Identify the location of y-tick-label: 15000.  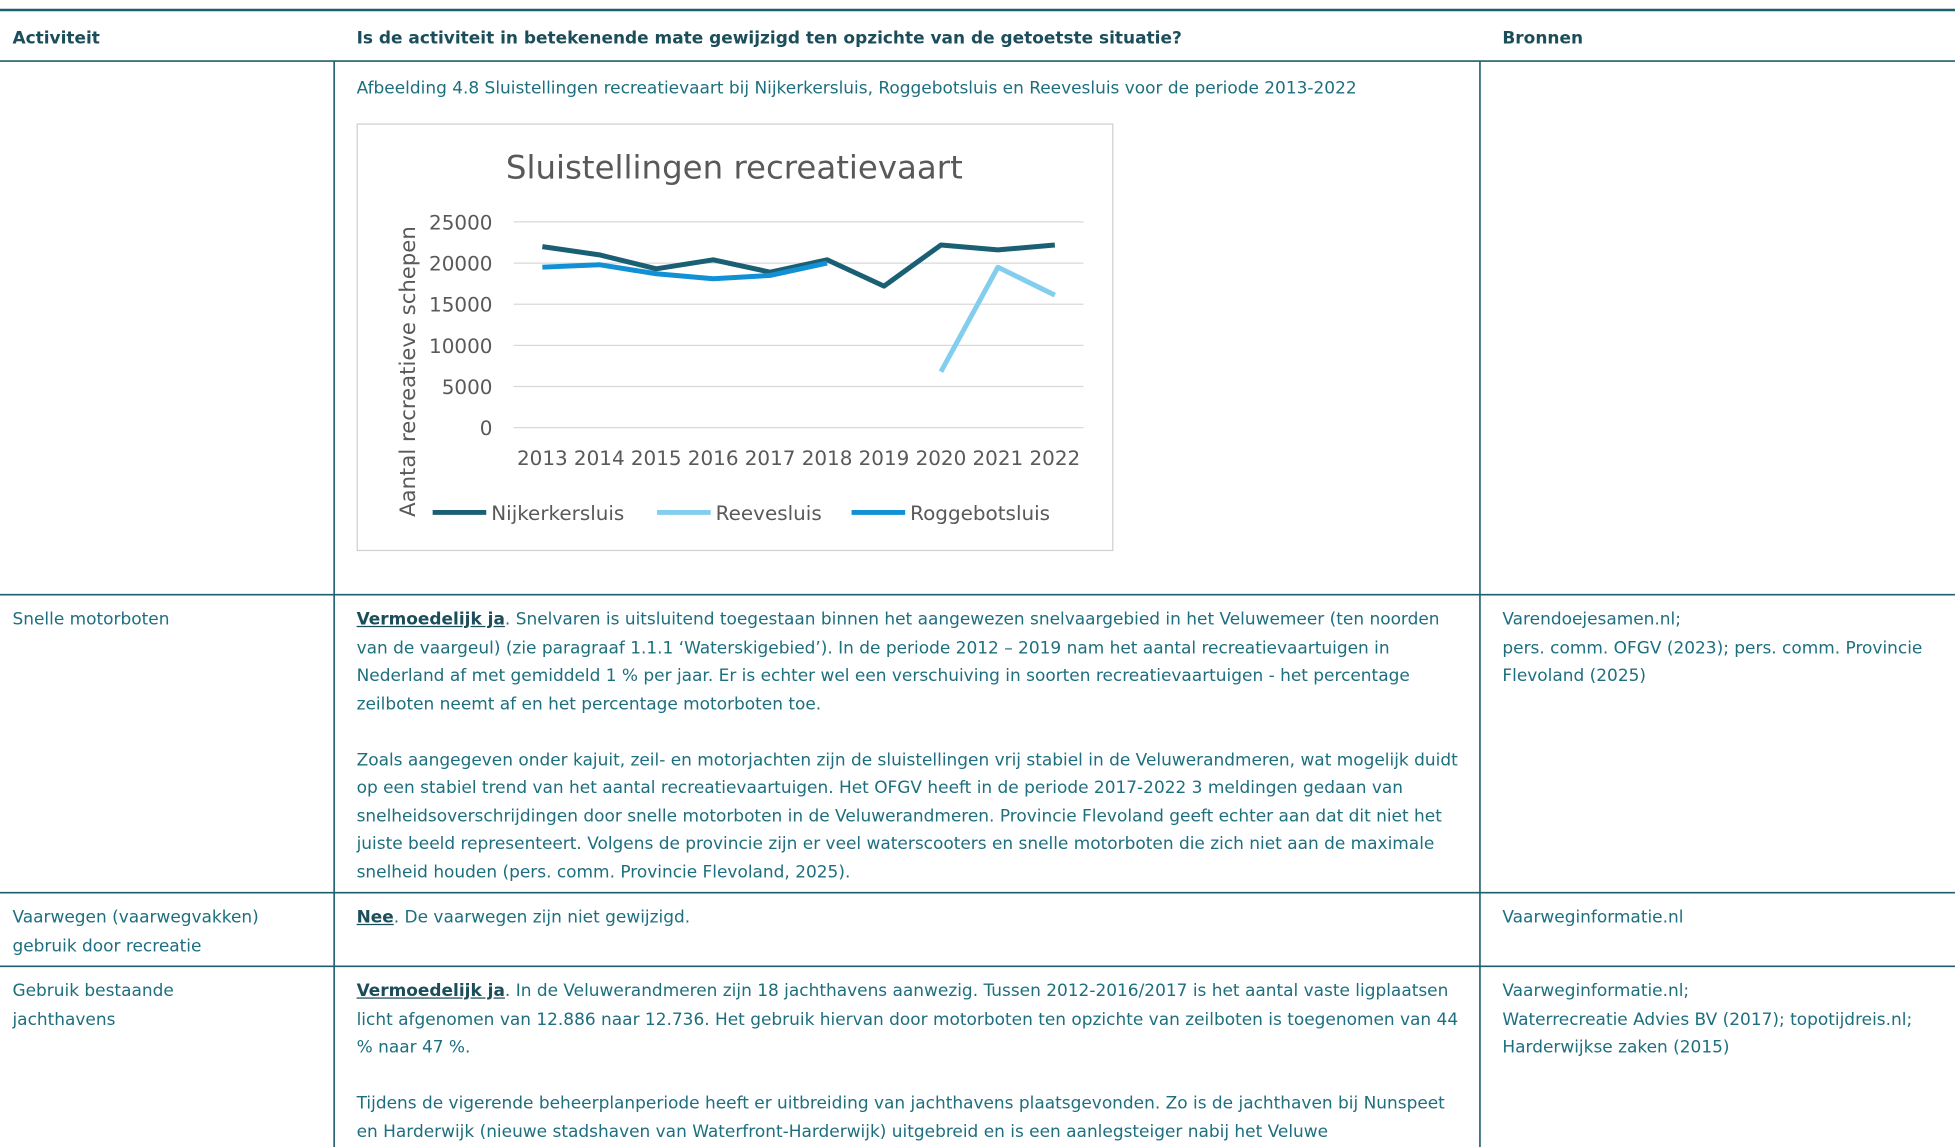
(460, 305).